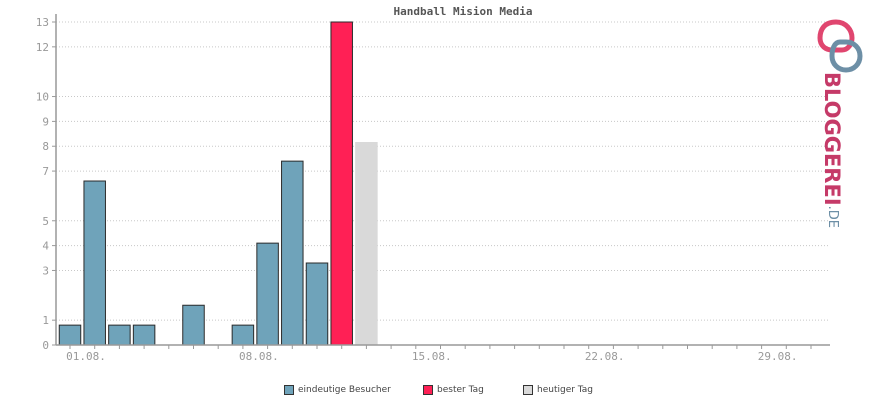  I want to click on y-tick-label: 1, so click(45, 320).